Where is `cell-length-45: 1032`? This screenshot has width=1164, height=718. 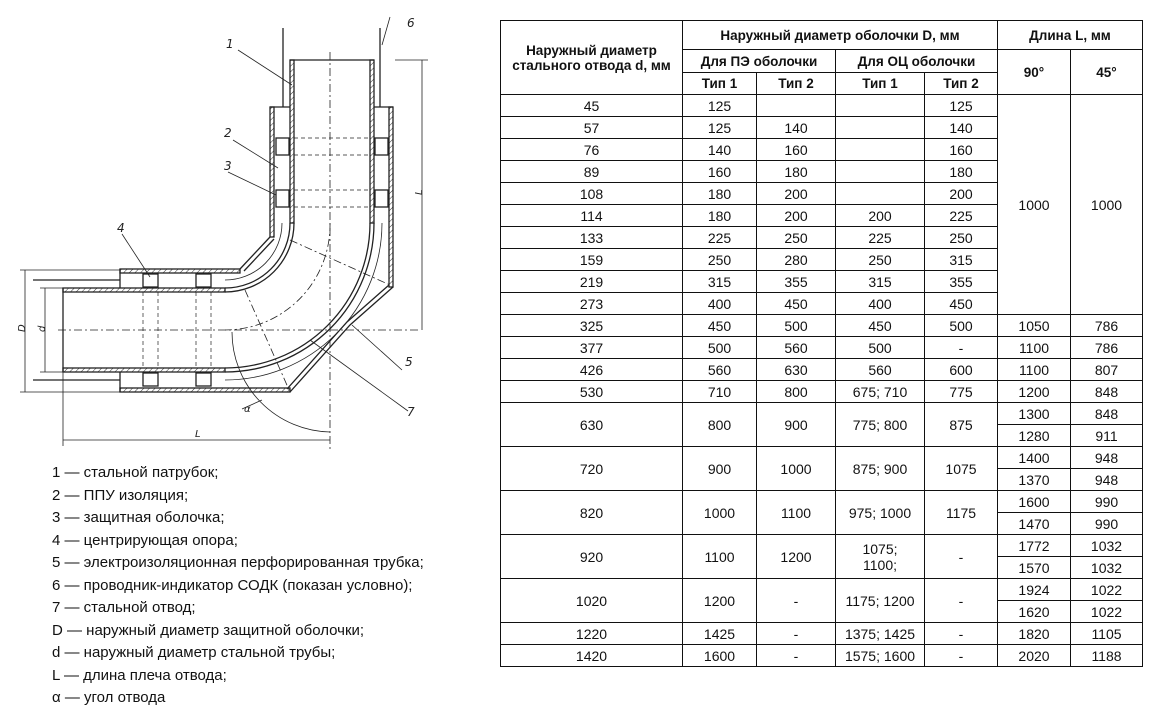 cell-length-45: 1032 is located at coordinates (1106, 567).